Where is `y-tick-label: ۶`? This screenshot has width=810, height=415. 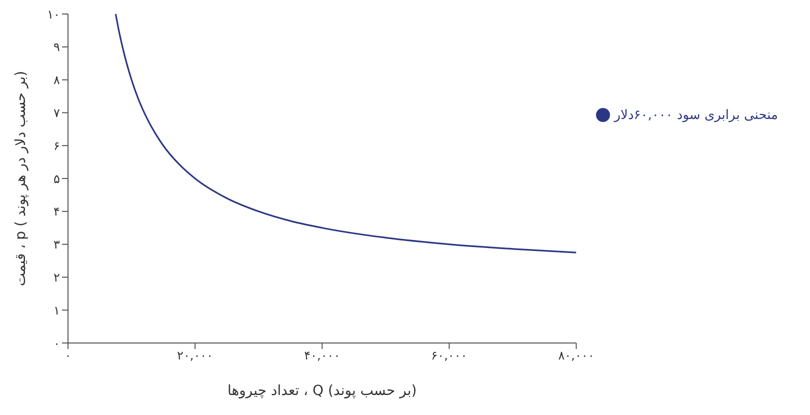
y-tick-label: ۶ is located at coordinates (57, 145).